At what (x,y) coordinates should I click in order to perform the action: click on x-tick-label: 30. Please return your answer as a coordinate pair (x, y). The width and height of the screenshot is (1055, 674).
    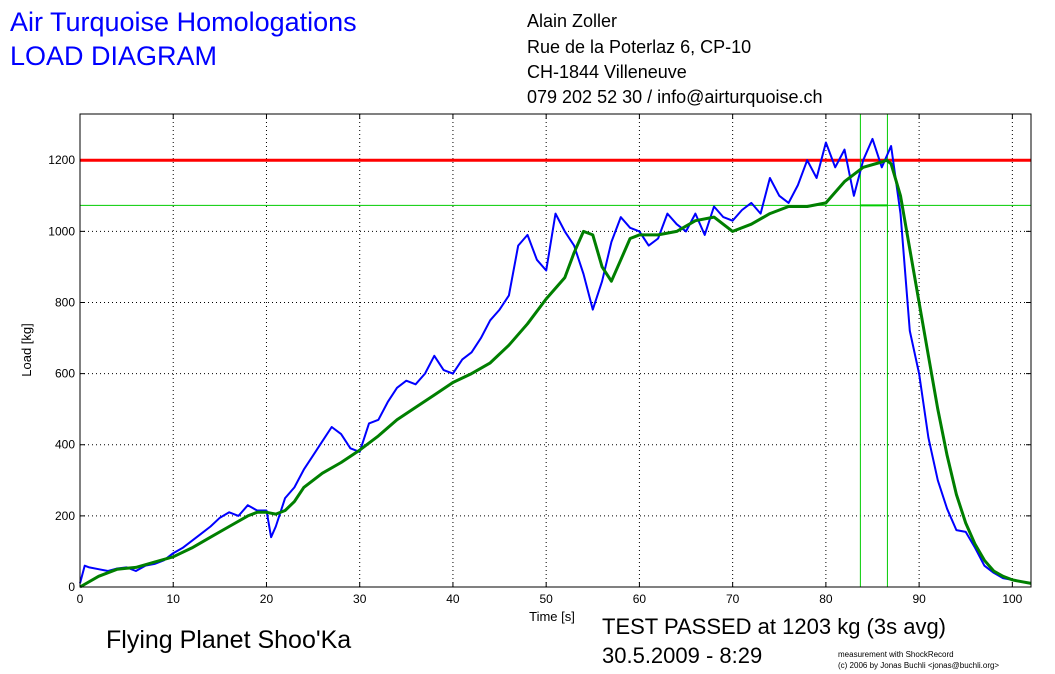
    Looking at the image, I should click on (360, 599).